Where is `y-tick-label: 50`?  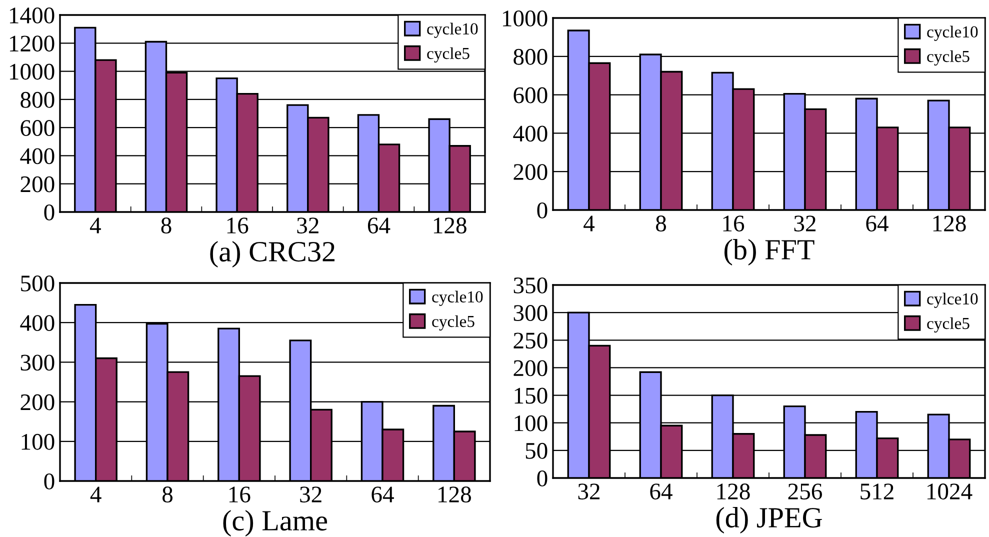
y-tick-label: 50 is located at coordinates (537, 450).